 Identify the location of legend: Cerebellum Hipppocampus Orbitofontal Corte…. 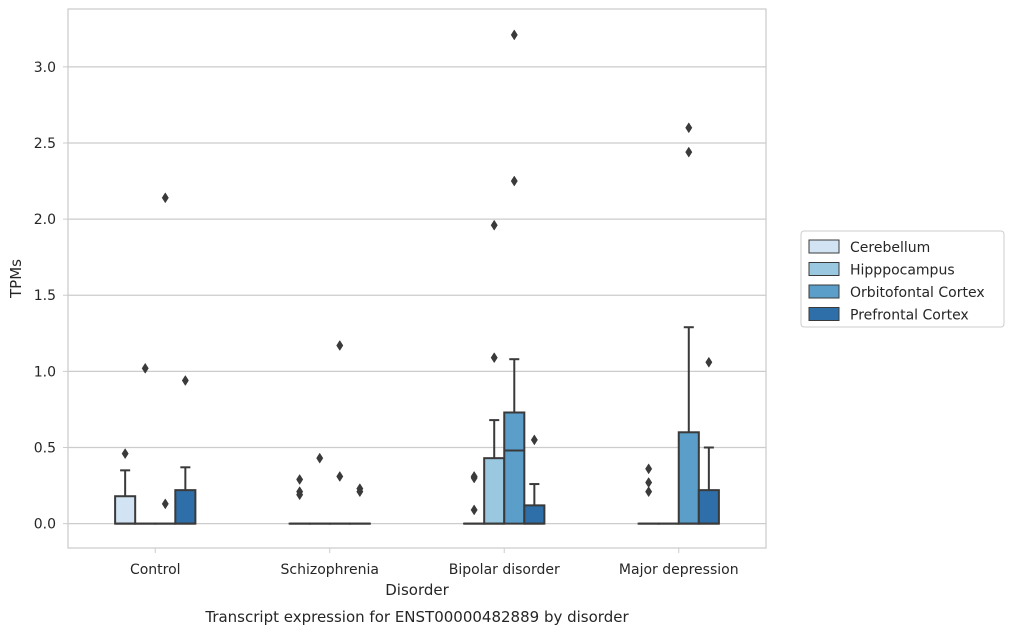
(902, 279).